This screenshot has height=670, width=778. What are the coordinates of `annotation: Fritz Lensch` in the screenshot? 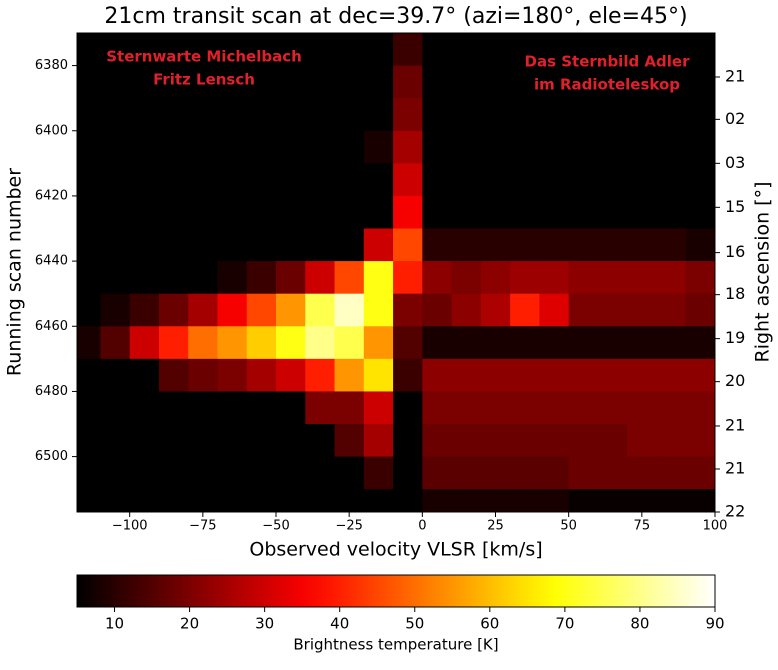 It's located at (204, 80).